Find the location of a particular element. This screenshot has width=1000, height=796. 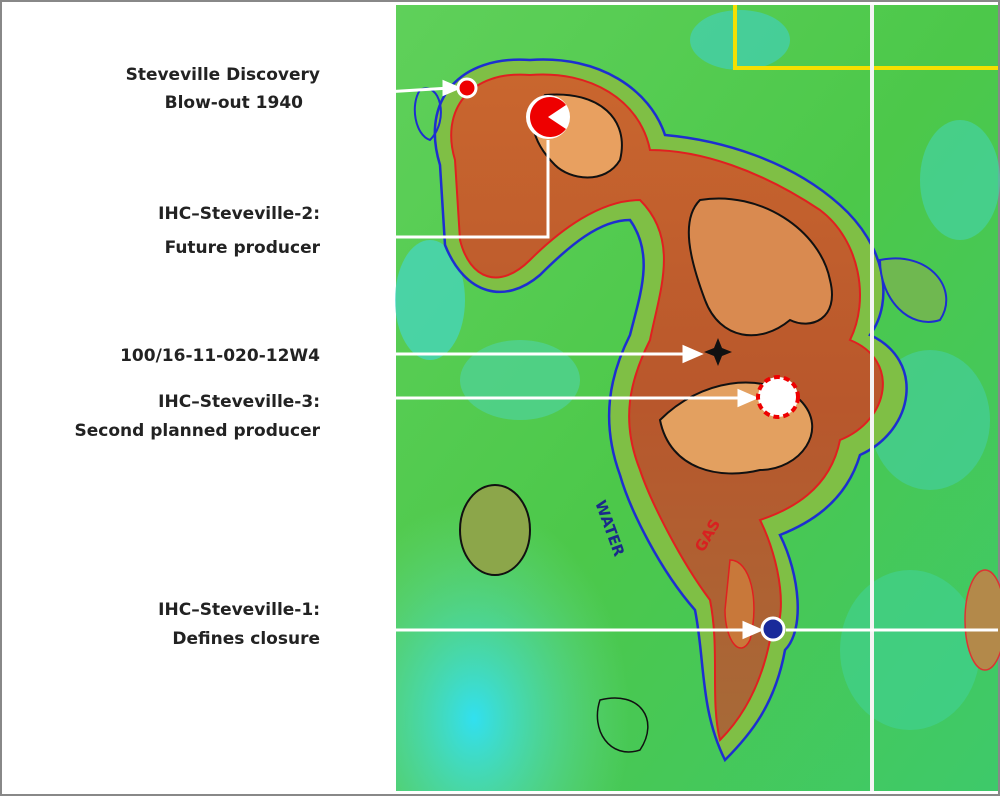

label: IHC–Steveville-3: is located at coordinates (239, 402).